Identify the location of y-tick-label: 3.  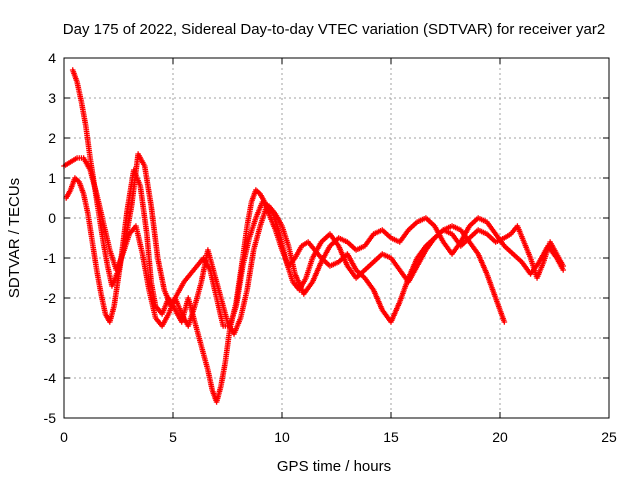
(52, 98).